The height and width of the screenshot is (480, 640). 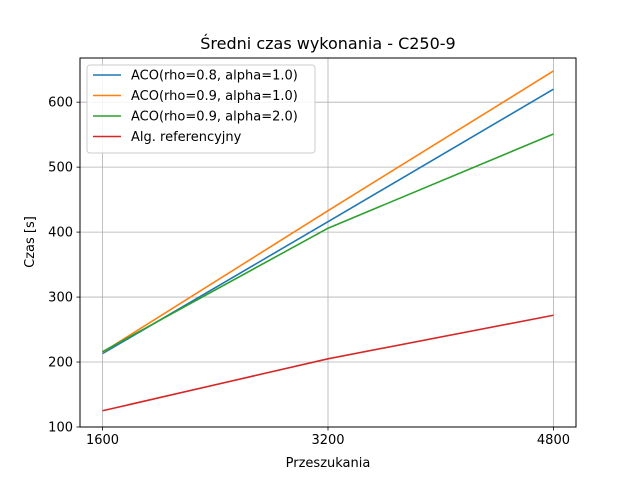 What do you see at coordinates (102, 440) in the screenshot?
I see `x-tick-label: 1600` at bounding box center [102, 440].